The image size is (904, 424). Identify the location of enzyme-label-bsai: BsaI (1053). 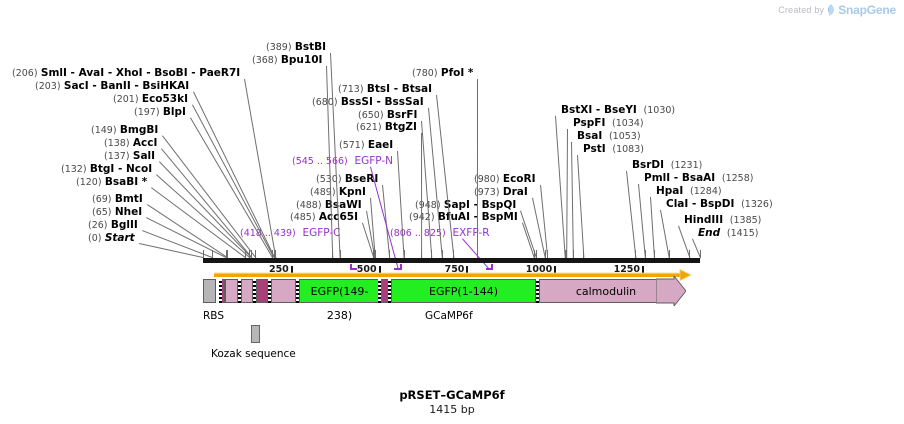
(609, 136).